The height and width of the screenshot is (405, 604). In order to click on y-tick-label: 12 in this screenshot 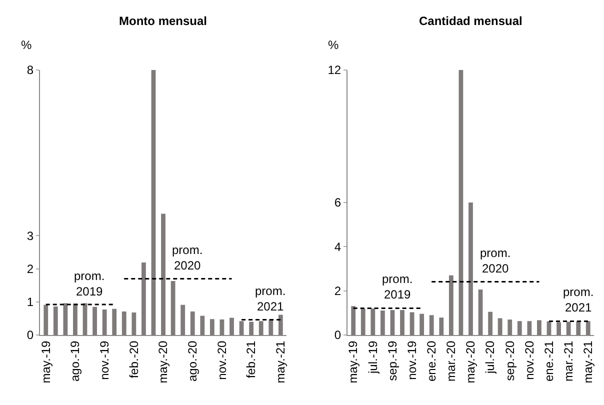, I will do `click(335, 70)`.